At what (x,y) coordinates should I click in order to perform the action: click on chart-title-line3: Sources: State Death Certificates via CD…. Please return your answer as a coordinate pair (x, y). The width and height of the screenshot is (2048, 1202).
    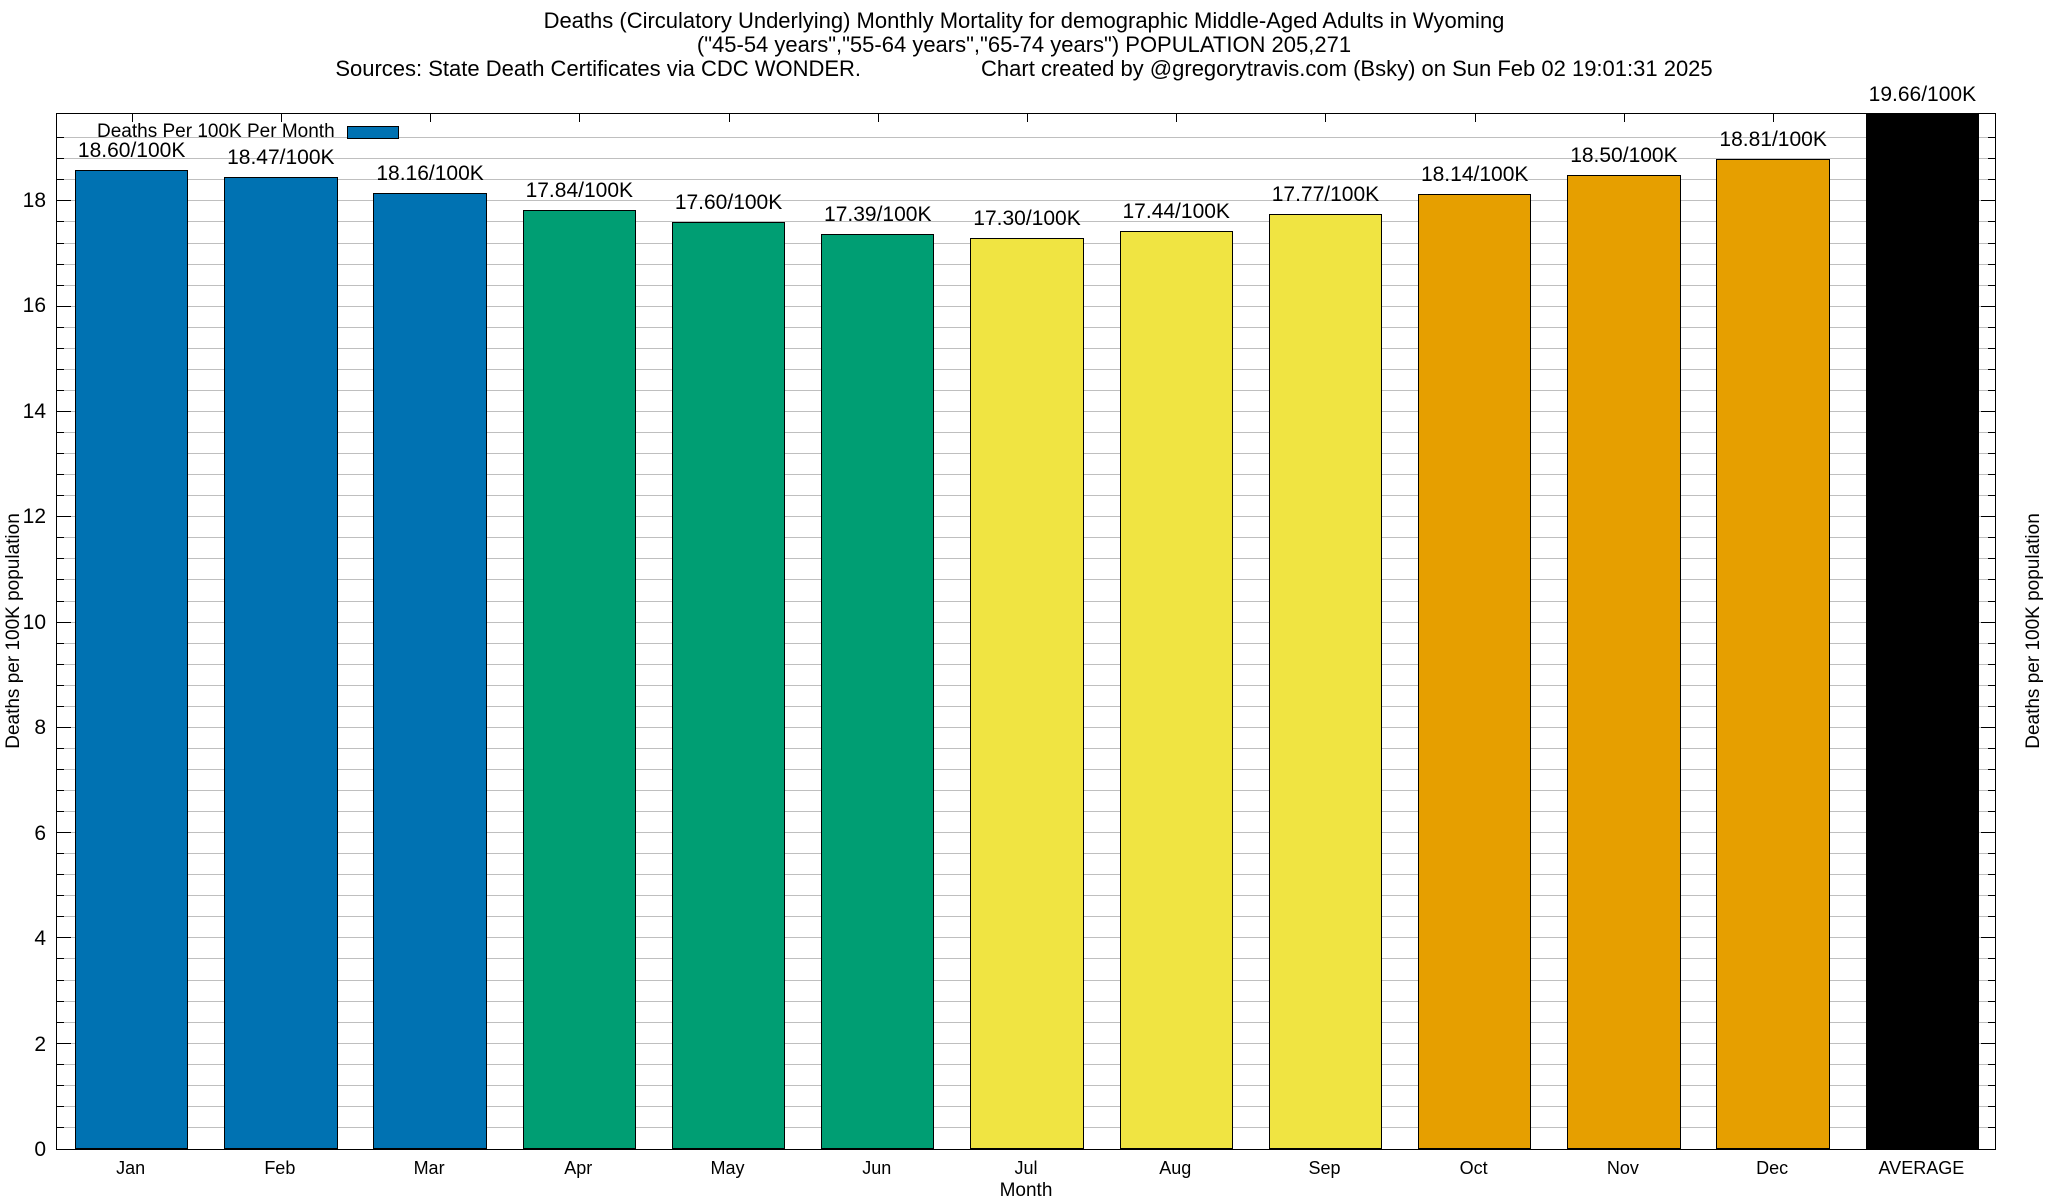
    Looking at the image, I should click on (1024, 69).